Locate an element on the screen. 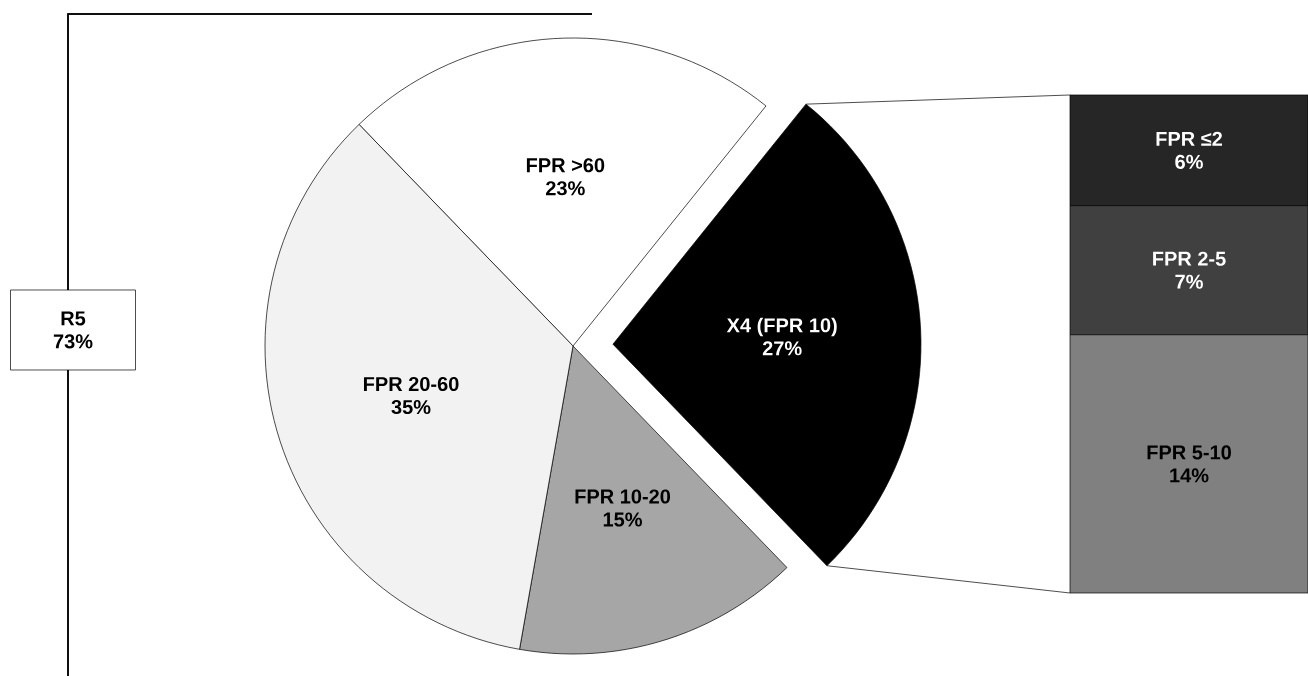 Image resolution: width=1308 pixels, height=676 pixels. slice-label: X4 (FPR 10) is located at coordinates (781, 327).